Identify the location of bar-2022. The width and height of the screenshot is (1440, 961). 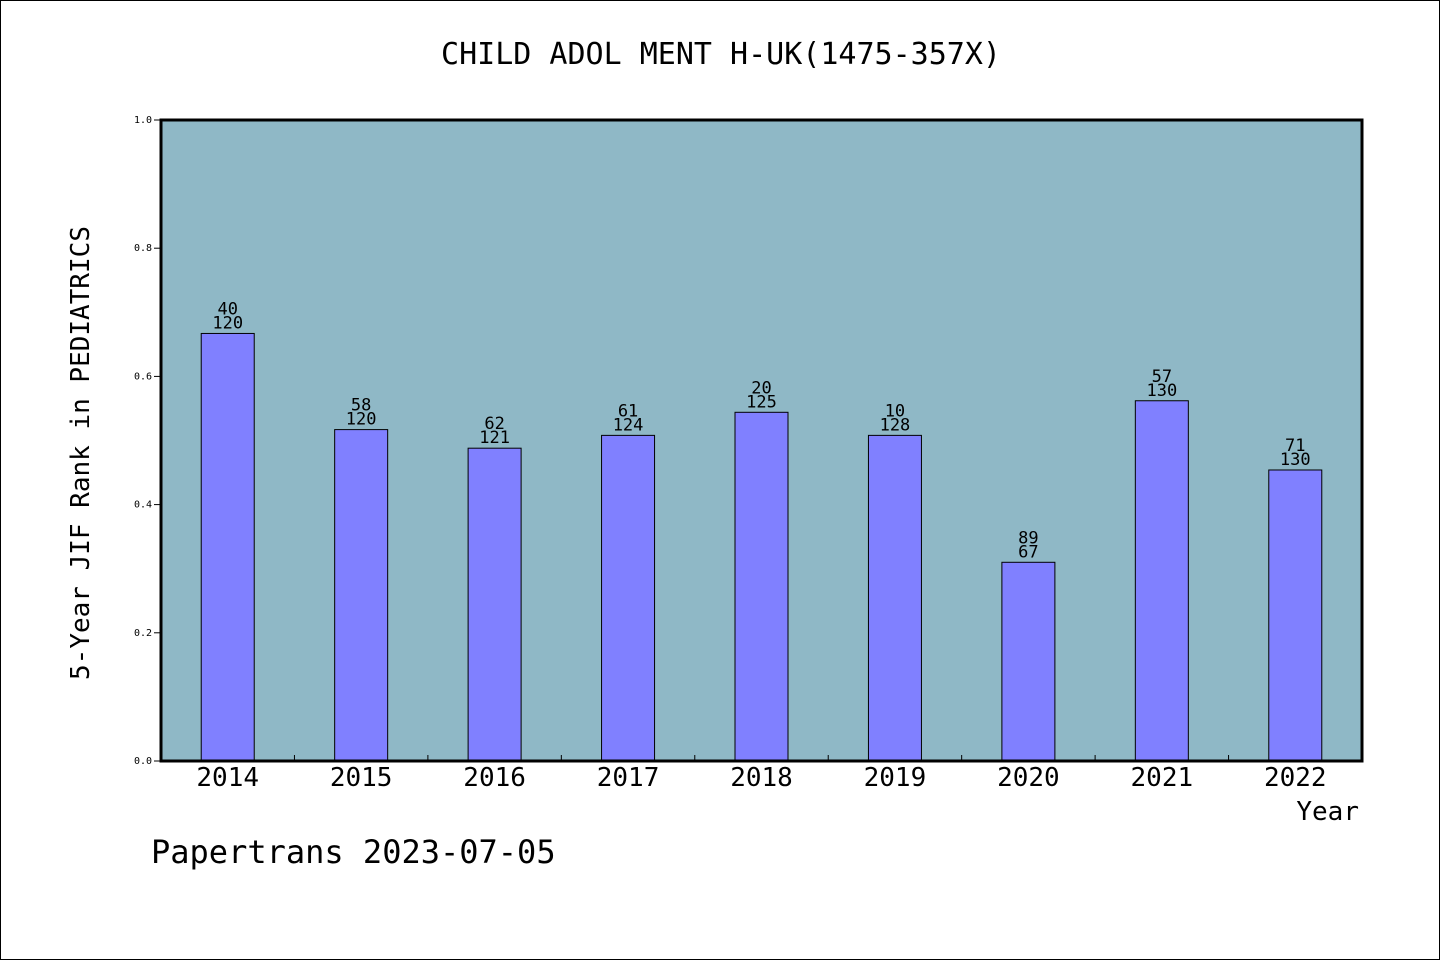
(1295, 615).